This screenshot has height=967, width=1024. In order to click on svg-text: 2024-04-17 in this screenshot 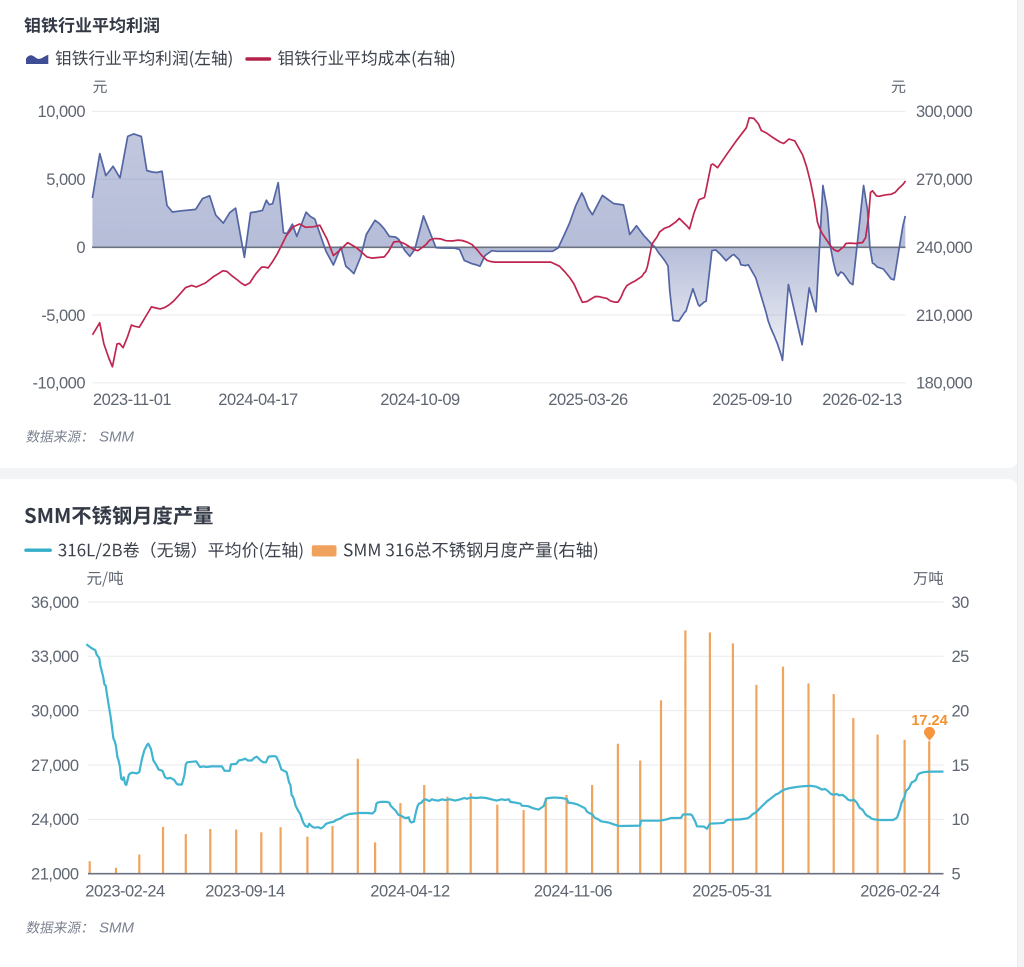, I will do `click(258, 400)`.